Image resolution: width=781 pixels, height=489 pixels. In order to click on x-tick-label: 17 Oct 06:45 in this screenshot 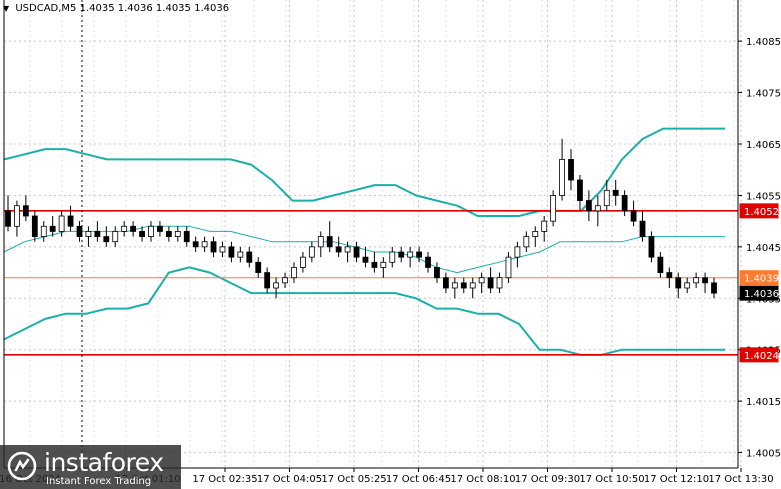, I will do `click(418, 479)`.